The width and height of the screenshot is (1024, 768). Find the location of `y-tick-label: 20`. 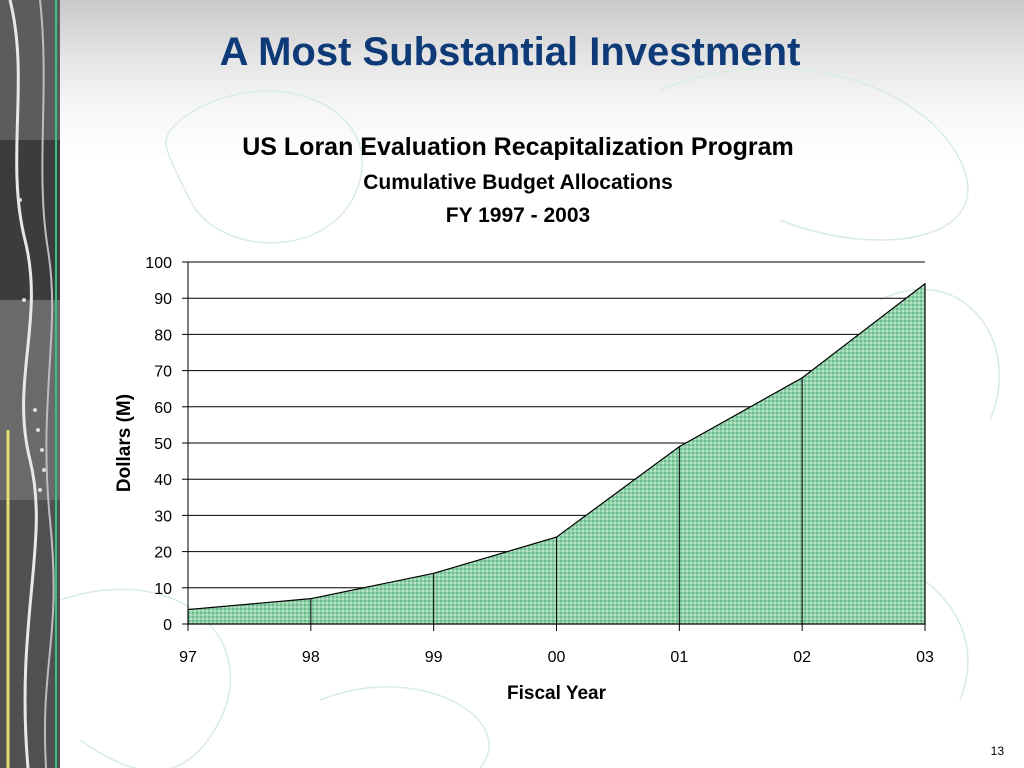

y-tick-label: 20 is located at coordinates (163, 553).